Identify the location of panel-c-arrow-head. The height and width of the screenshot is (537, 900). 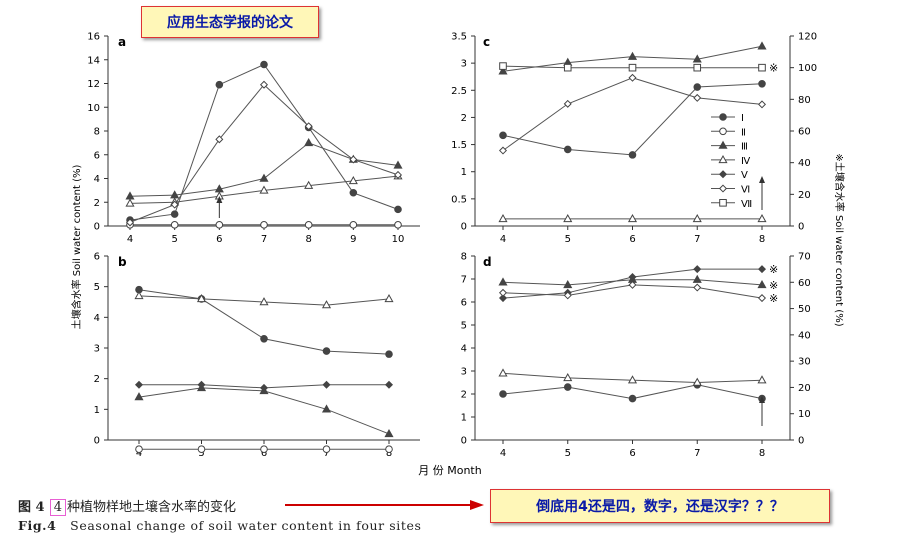
(762, 179).